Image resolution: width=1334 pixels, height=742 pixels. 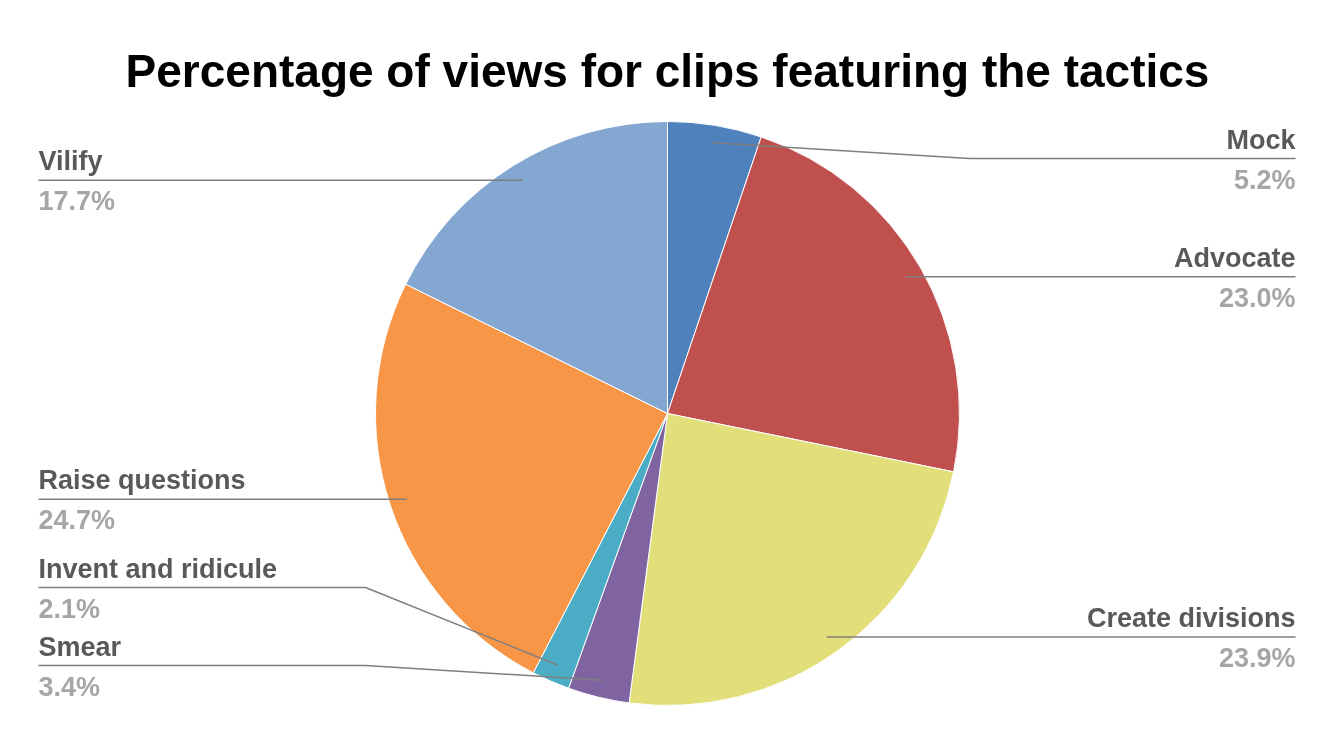 What do you see at coordinates (667, 70) in the screenshot?
I see `chart-title: Percentage of views for clips featuring the tactics` at bounding box center [667, 70].